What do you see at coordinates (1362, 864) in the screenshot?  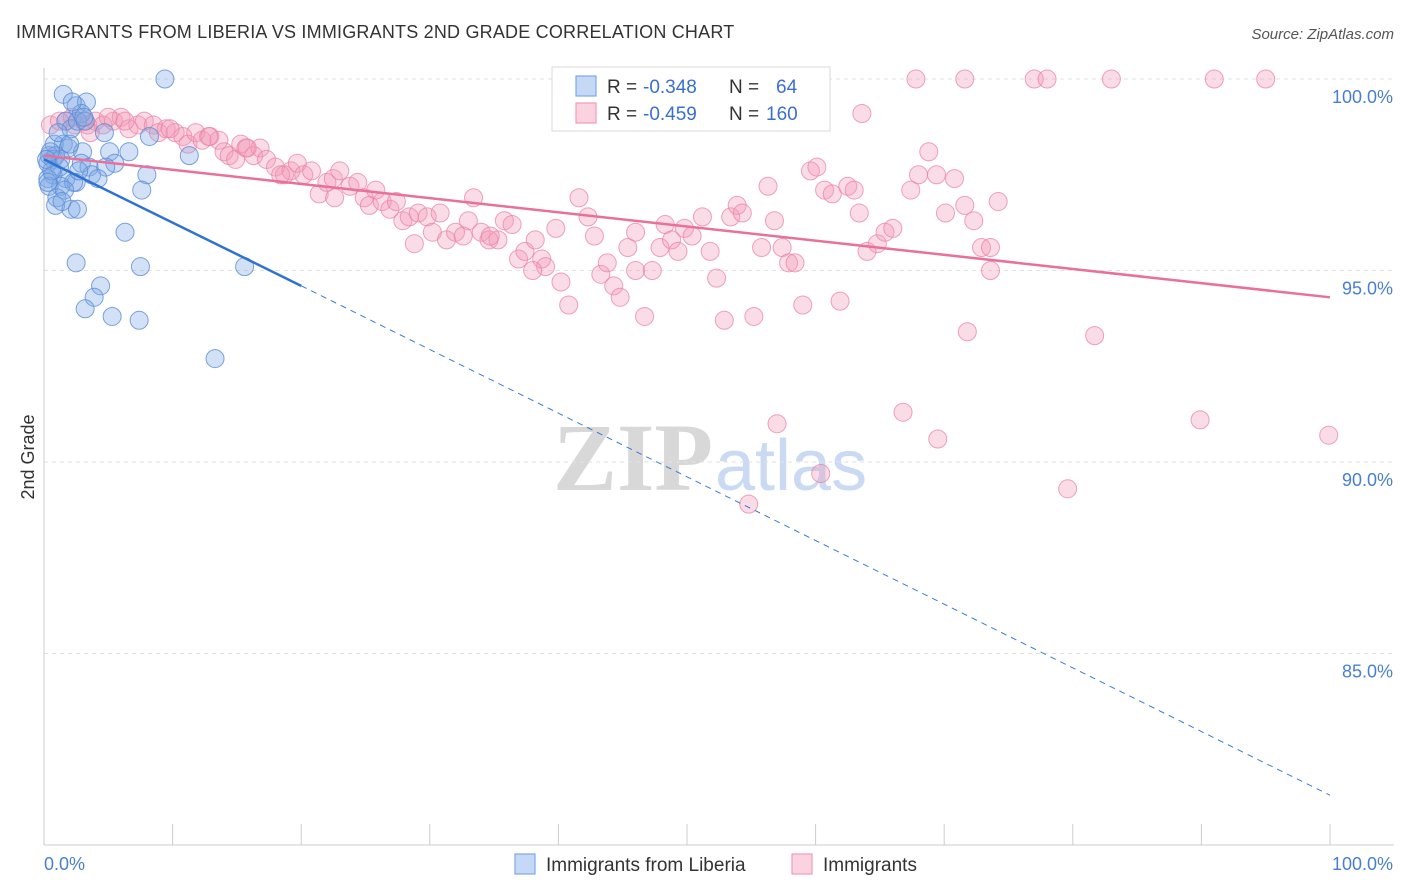 I see `x-tick-label-max: 100.0%` at bounding box center [1362, 864].